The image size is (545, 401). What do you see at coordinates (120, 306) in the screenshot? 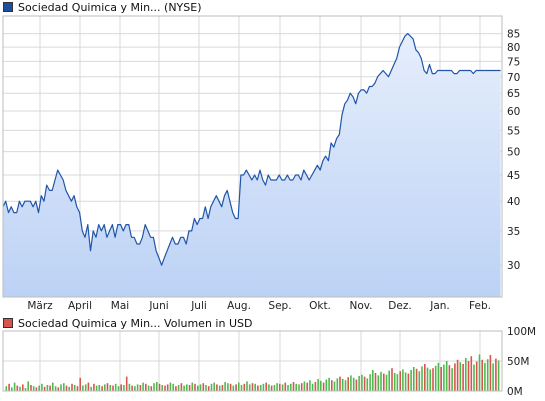
I see `month-label-3: Mai` at bounding box center [120, 306].